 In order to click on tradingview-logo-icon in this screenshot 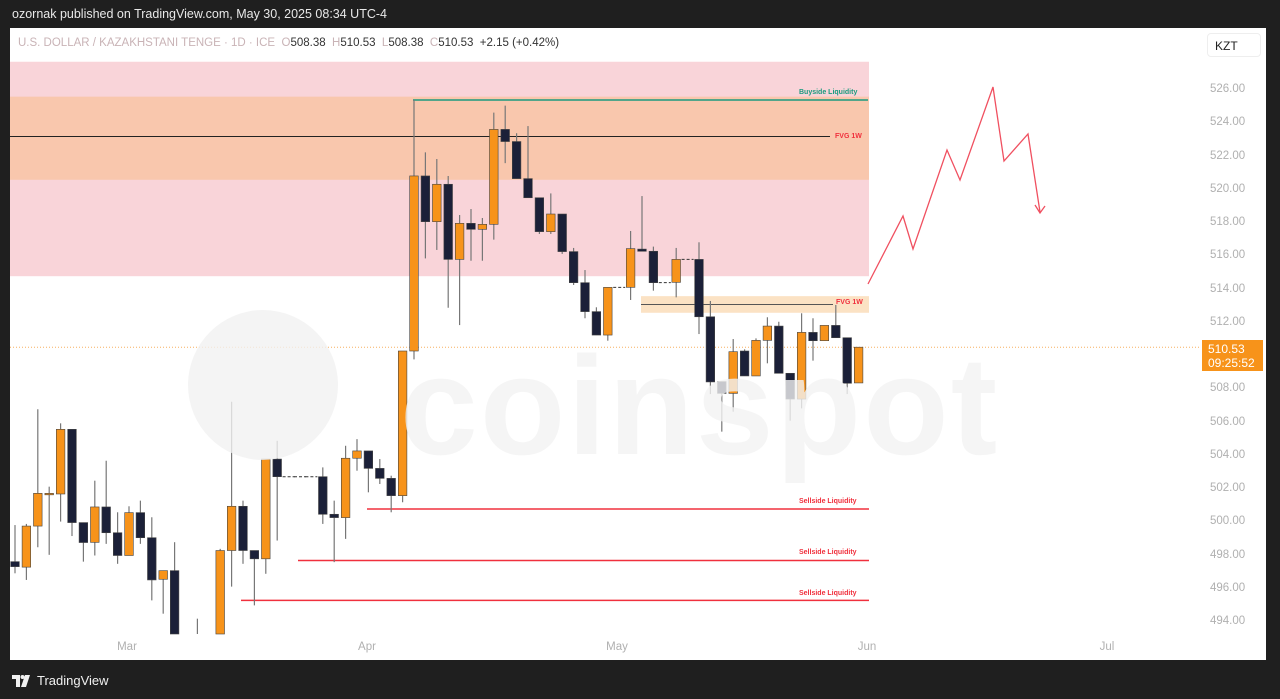, I will do `click(21, 680)`.